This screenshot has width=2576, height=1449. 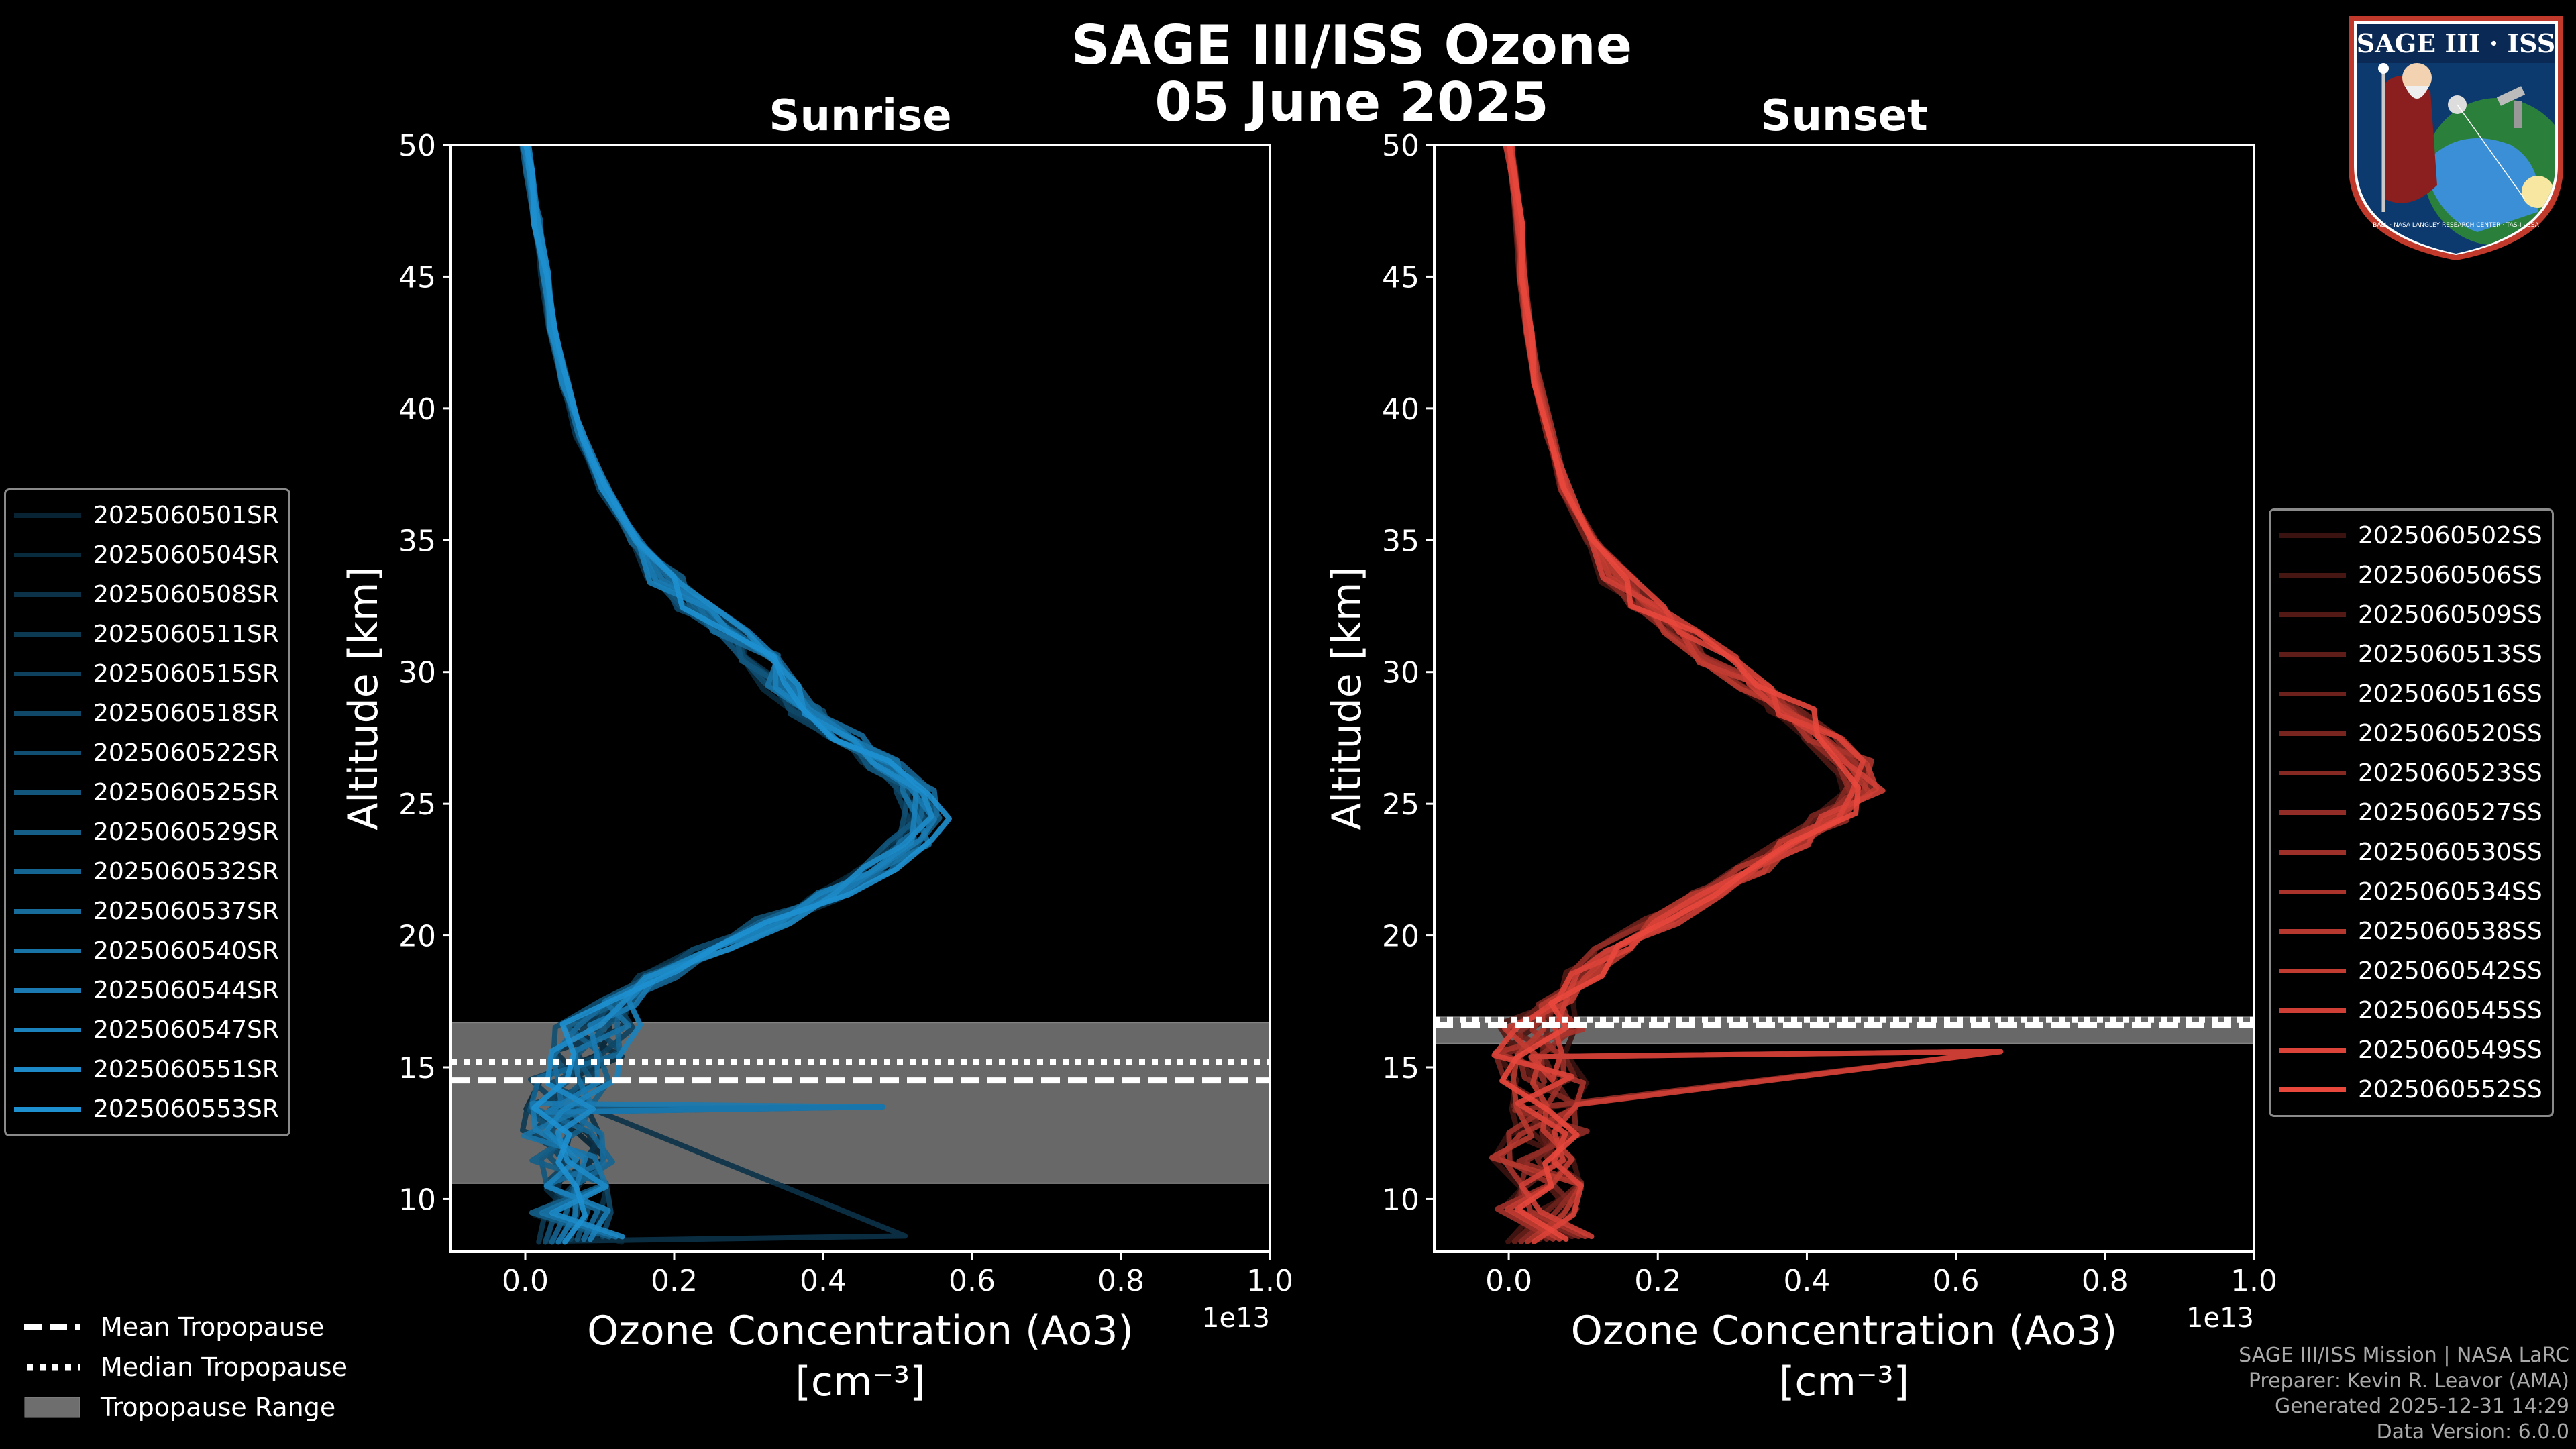 What do you see at coordinates (1400, 541) in the screenshot?
I see `panel-sunset-ytick-label-5: 35` at bounding box center [1400, 541].